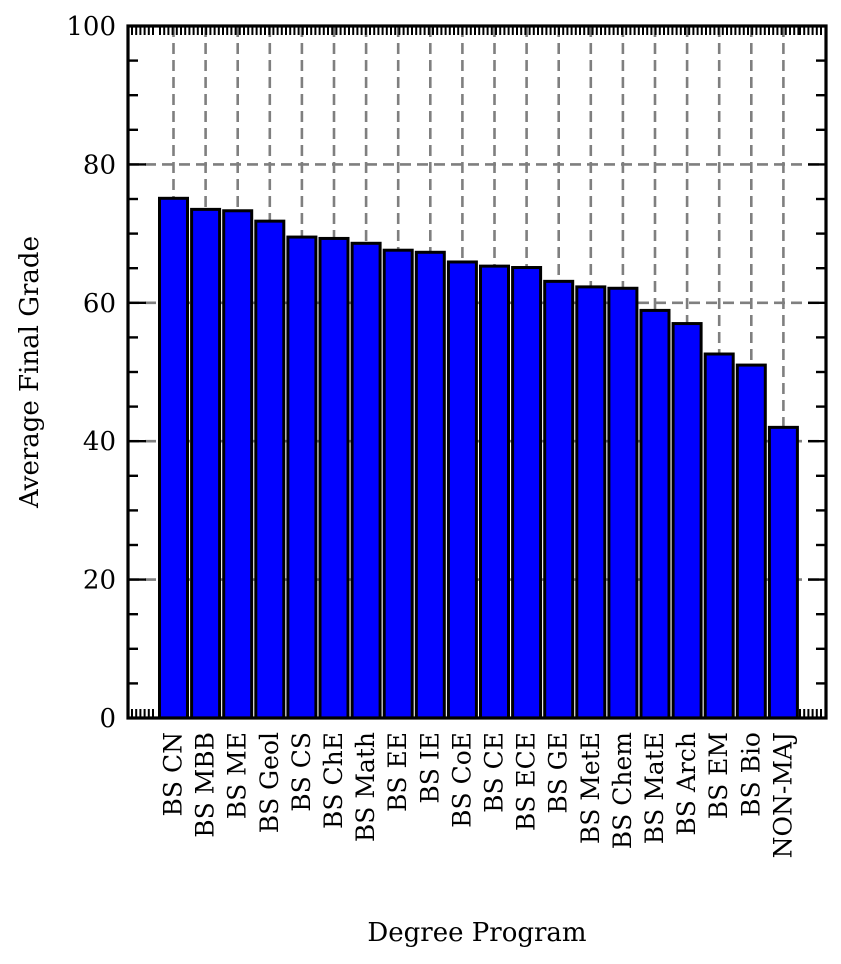 The image size is (841, 964). Describe the element at coordinates (623, 503) in the screenshot. I see `bar-bs-chem` at that location.